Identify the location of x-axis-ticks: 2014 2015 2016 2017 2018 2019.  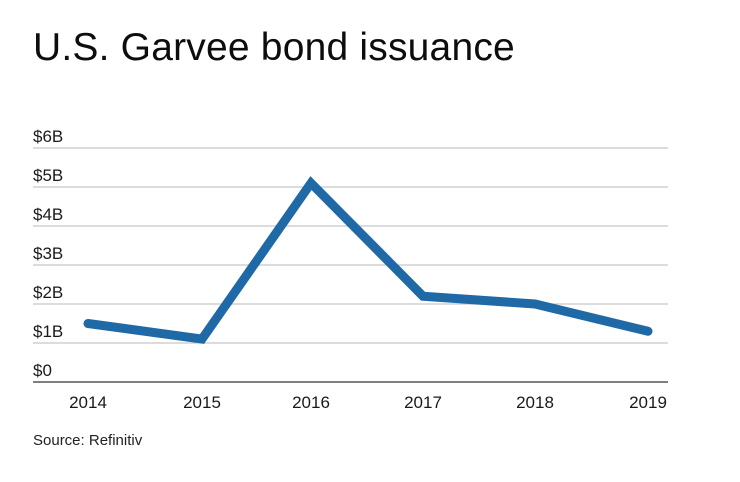
(368, 402).